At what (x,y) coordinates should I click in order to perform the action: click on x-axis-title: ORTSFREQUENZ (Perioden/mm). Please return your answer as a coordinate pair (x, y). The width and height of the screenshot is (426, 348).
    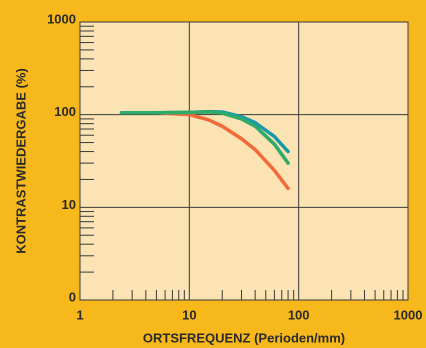
    Looking at the image, I should click on (244, 337).